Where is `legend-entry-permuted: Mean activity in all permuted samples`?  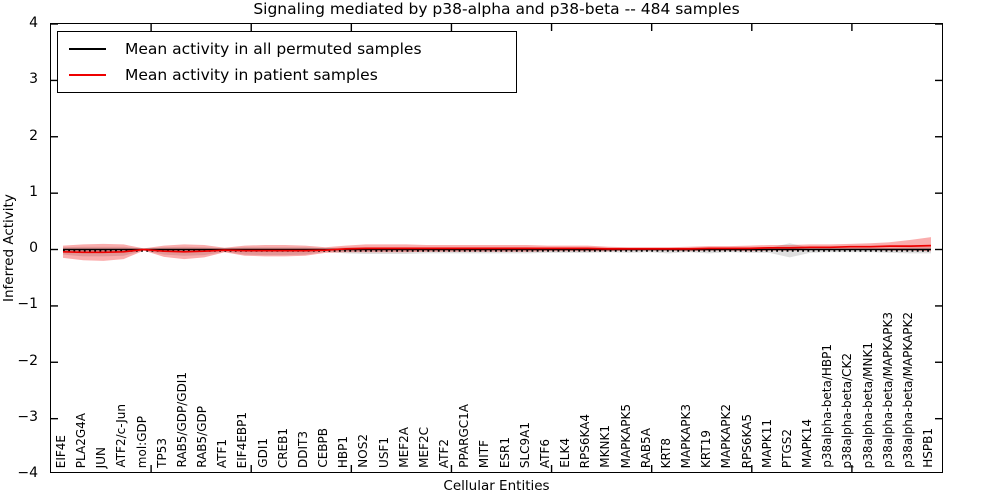
legend-entry-permuted: Mean activity in all permuted samples is located at coordinates (287, 49).